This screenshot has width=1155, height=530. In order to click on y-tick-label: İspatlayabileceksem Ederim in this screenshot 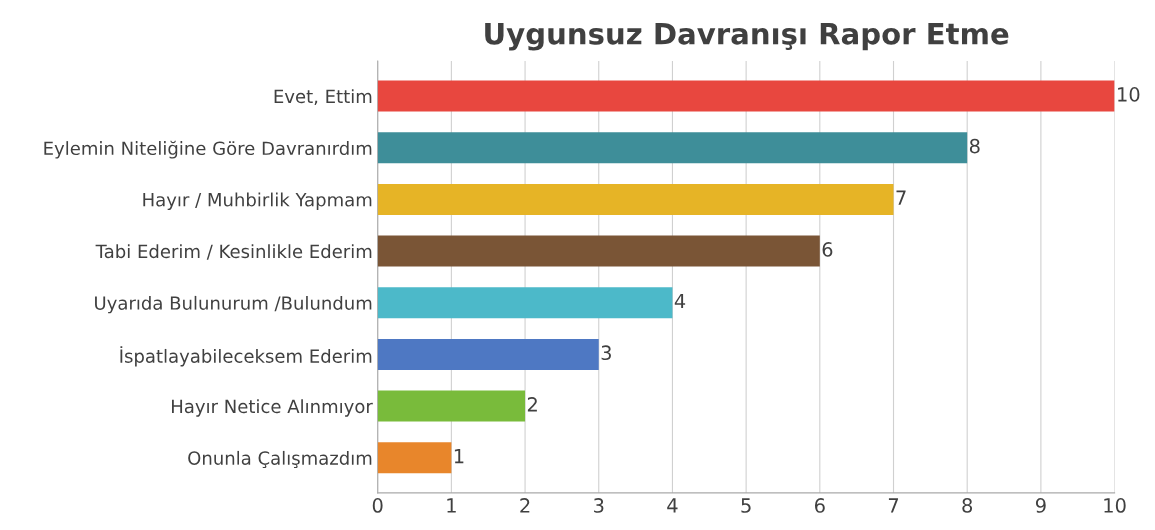, I will do `click(246, 356)`.